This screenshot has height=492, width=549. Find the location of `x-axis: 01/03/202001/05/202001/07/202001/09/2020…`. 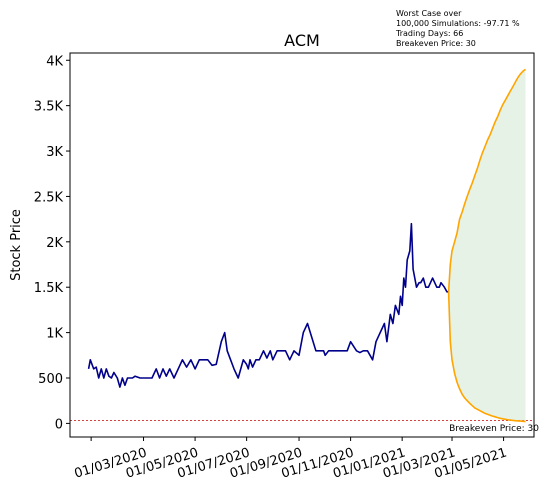

x-axis: 01/03/202001/05/202001/07/202001/09/2020… is located at coordinates (291, 459).